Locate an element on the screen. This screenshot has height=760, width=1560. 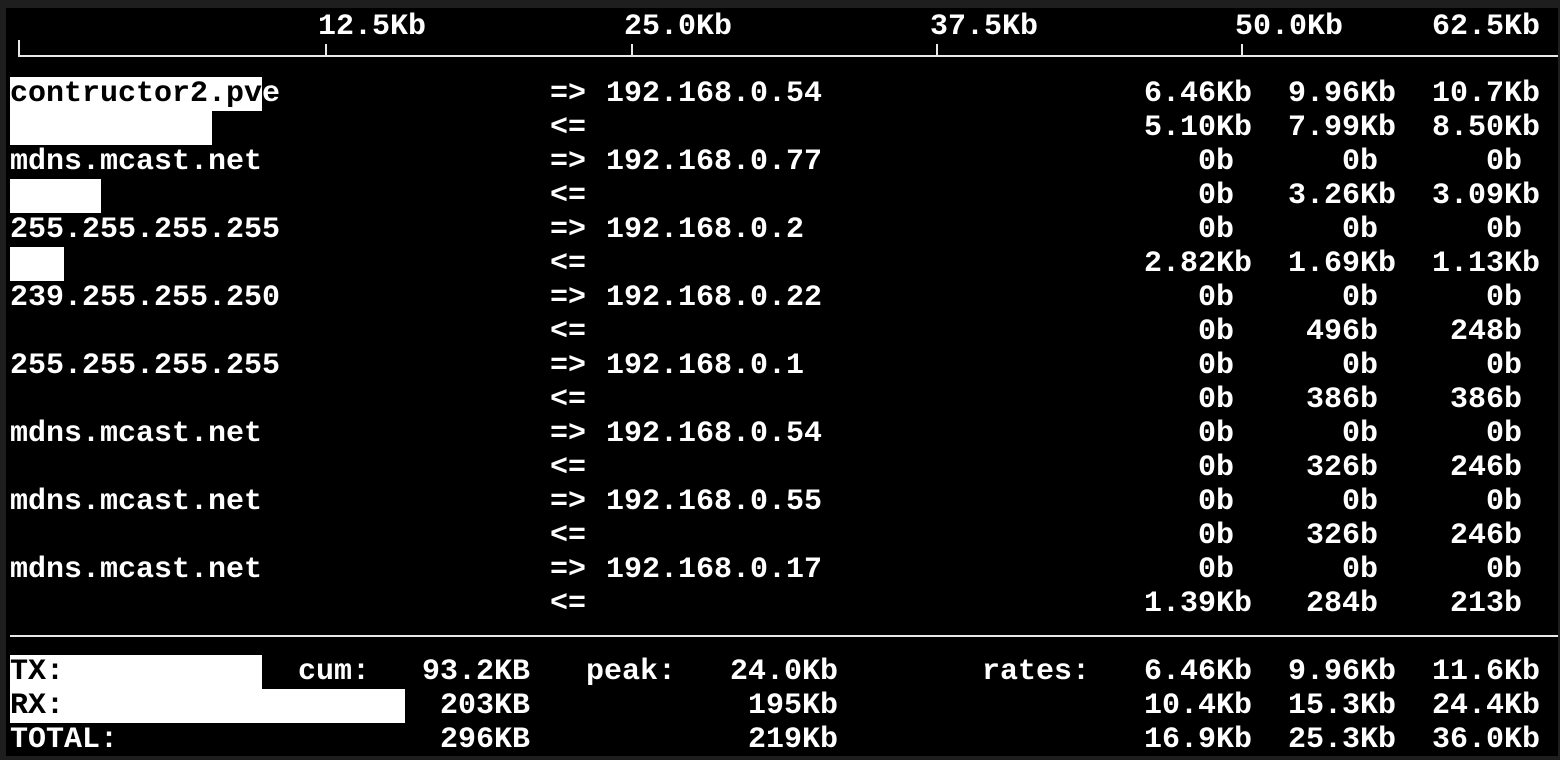
peer-address: 192.168.0.2 is located at coordinates (705, 230).